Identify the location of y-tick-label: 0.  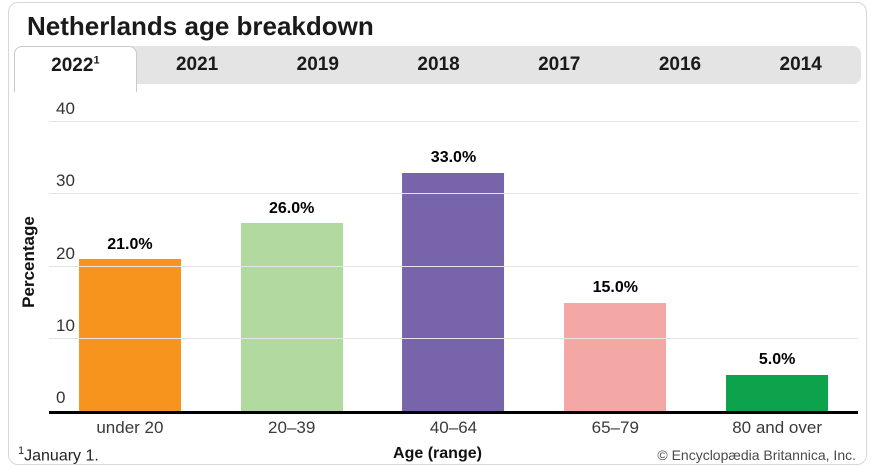
(61, 397).